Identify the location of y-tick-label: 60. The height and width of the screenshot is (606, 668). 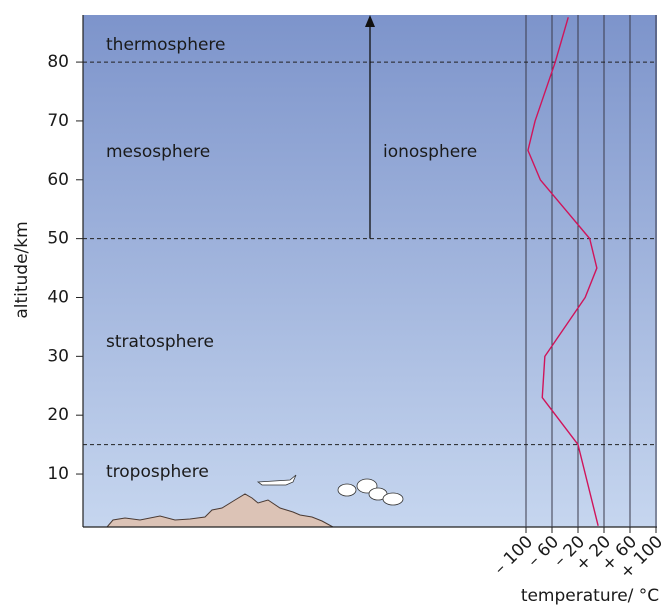
(58, 180).